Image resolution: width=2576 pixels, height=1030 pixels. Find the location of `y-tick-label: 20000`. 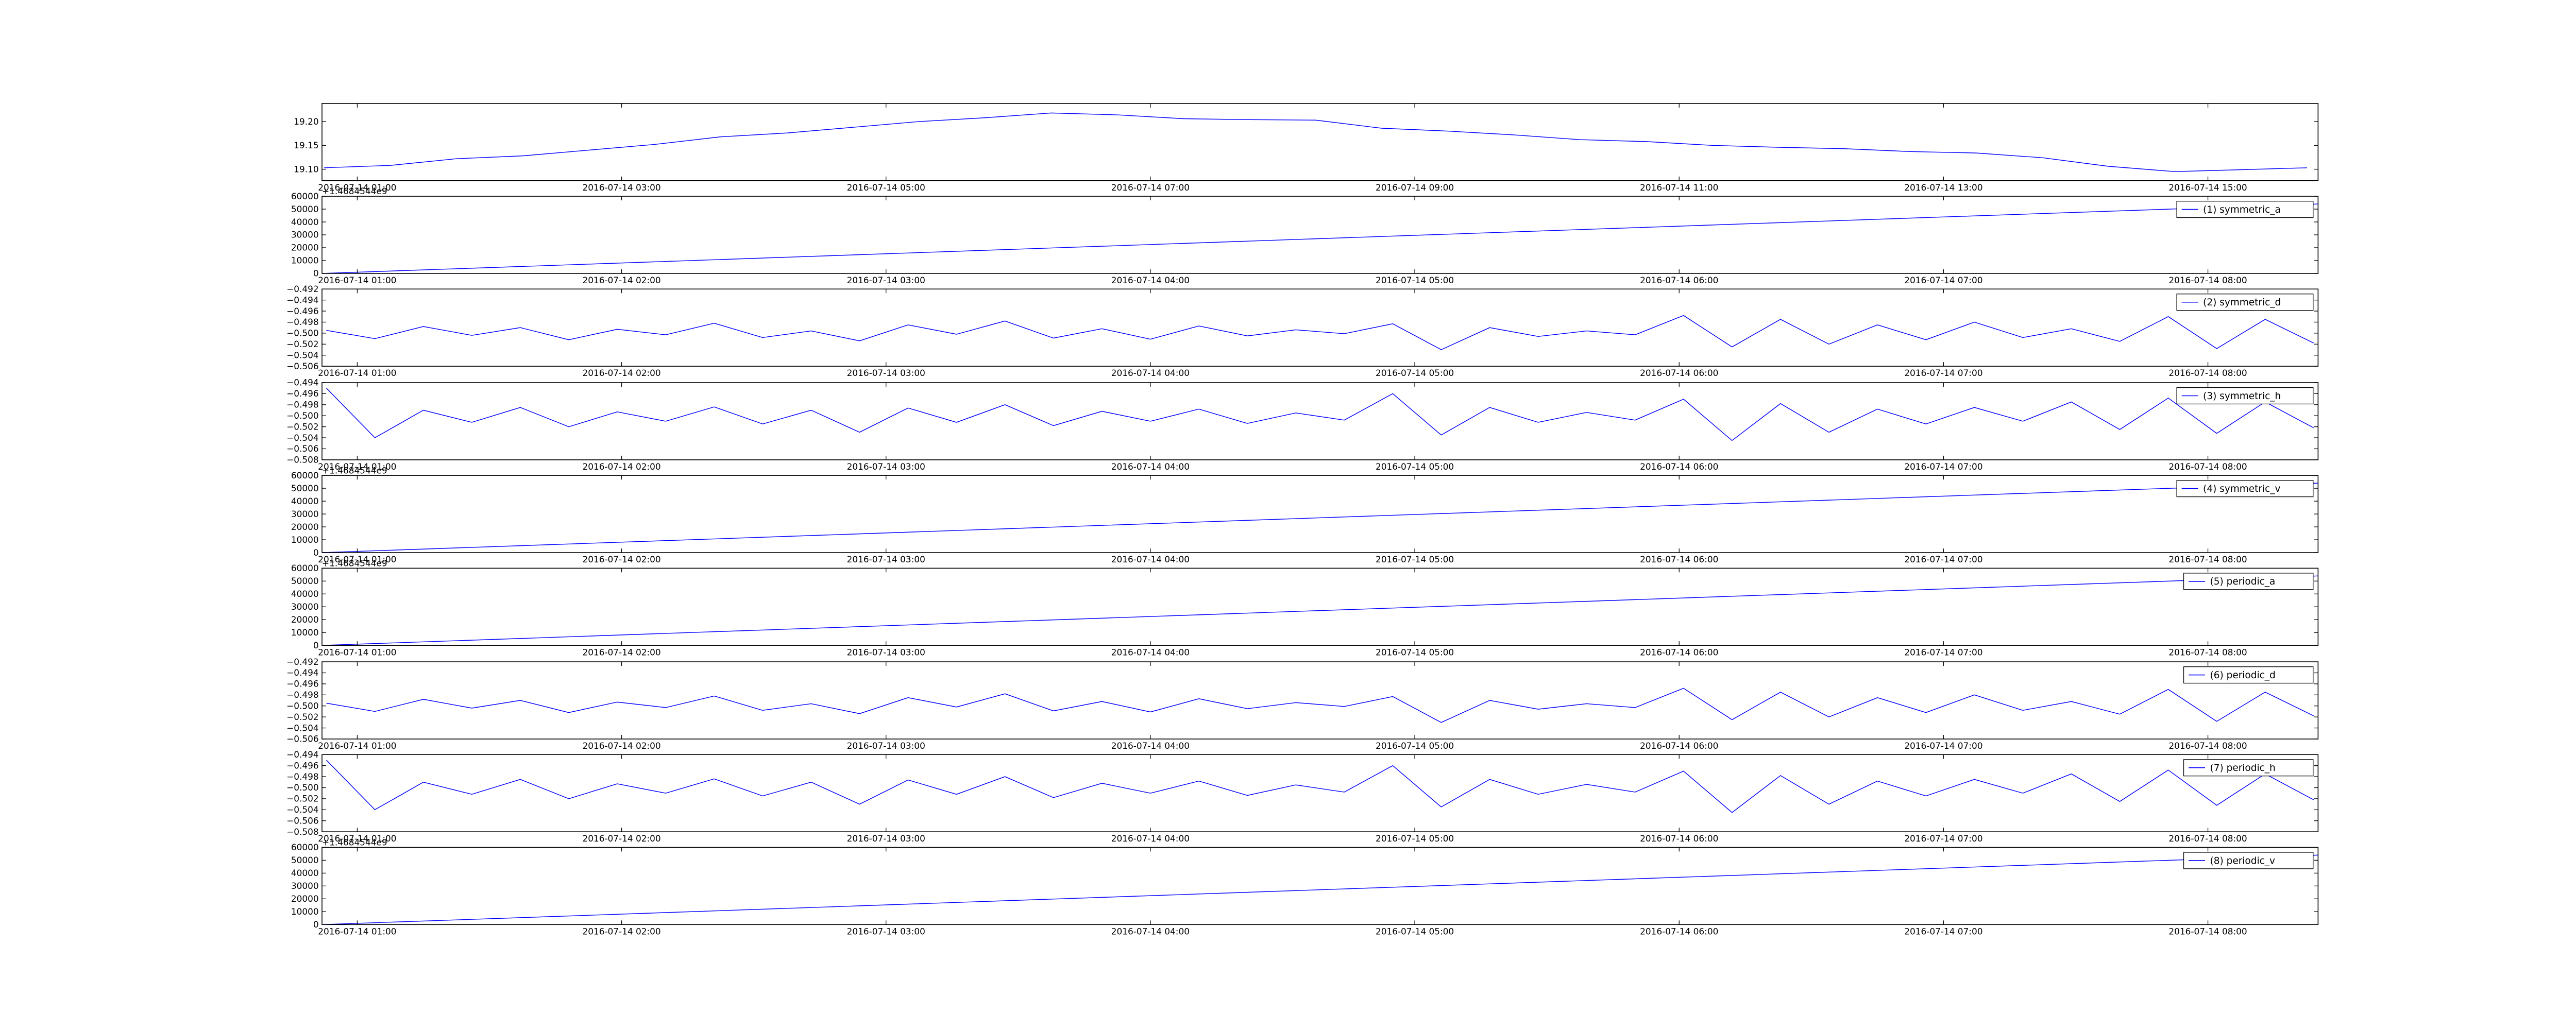

y-tick-label: 20000 is located at coordinates (305, 248).